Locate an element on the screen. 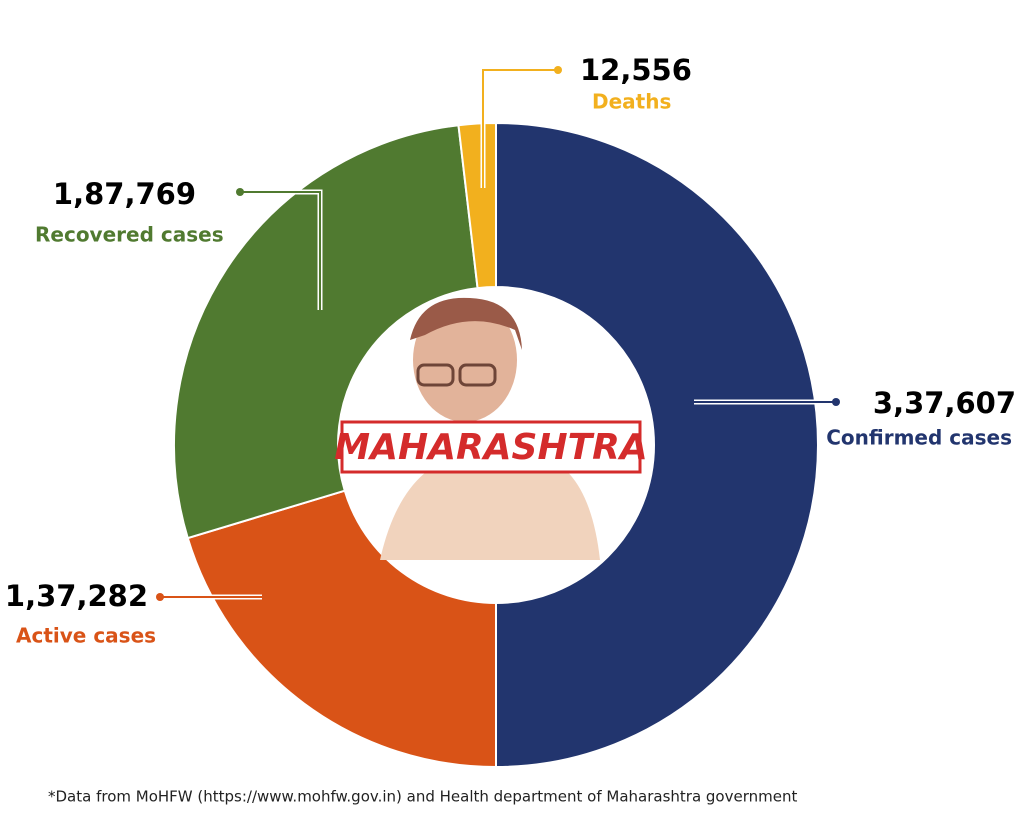 The image size is (1024, 824). center-label: MAHARASHTRA is located at coordinates (490, 447).